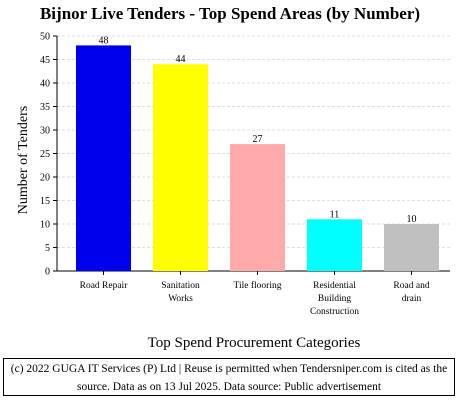 This screenshot has height=400, width=460. Describe the element at coordinates (181, 59) in the screenshot. I see `data-label: 44` at that location.